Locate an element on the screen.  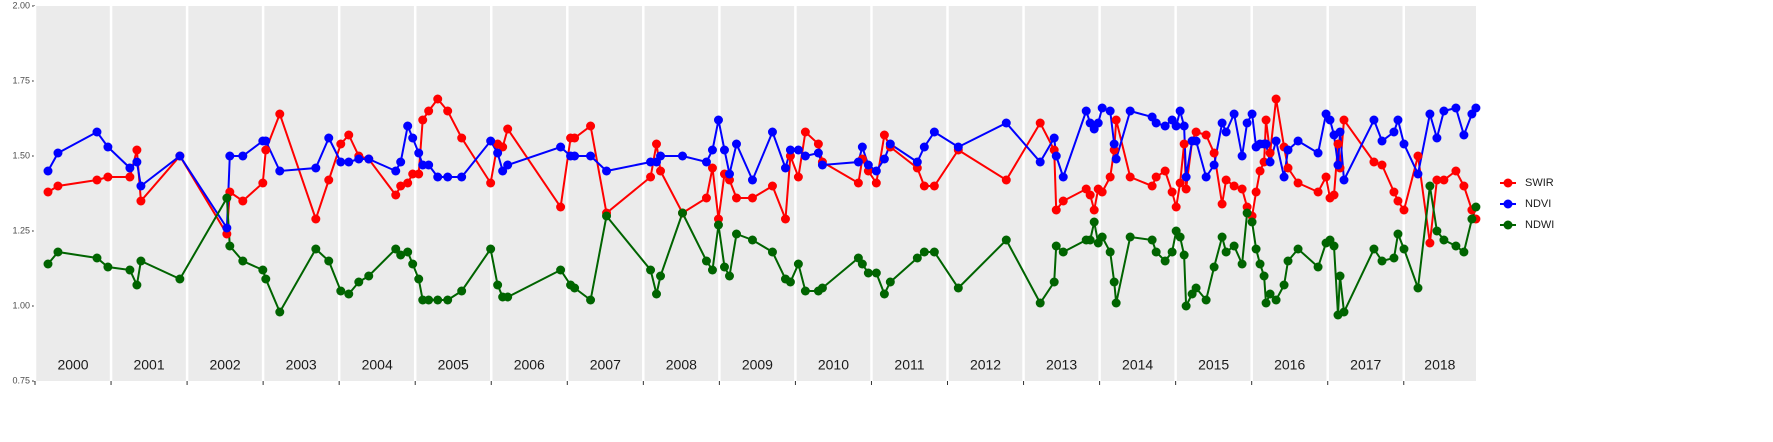
legend-key-point is located at coordinates (1508, 225).